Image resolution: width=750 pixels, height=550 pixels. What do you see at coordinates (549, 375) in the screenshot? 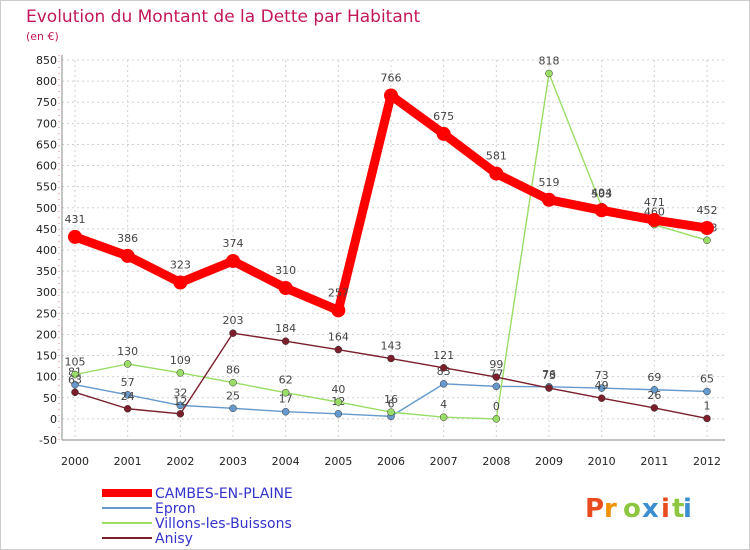
I see `data-label: 73` at bounding box center [549, 375].